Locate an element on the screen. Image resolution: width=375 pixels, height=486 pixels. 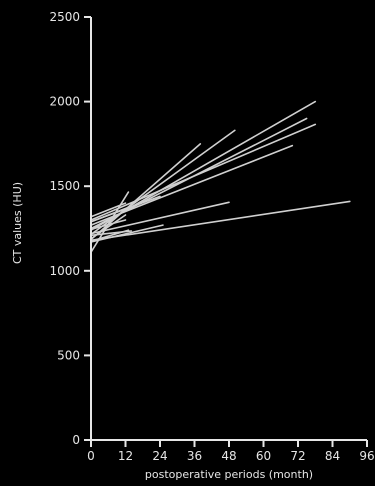
x-tick-label: 72 is located at coordinates (297, 456).